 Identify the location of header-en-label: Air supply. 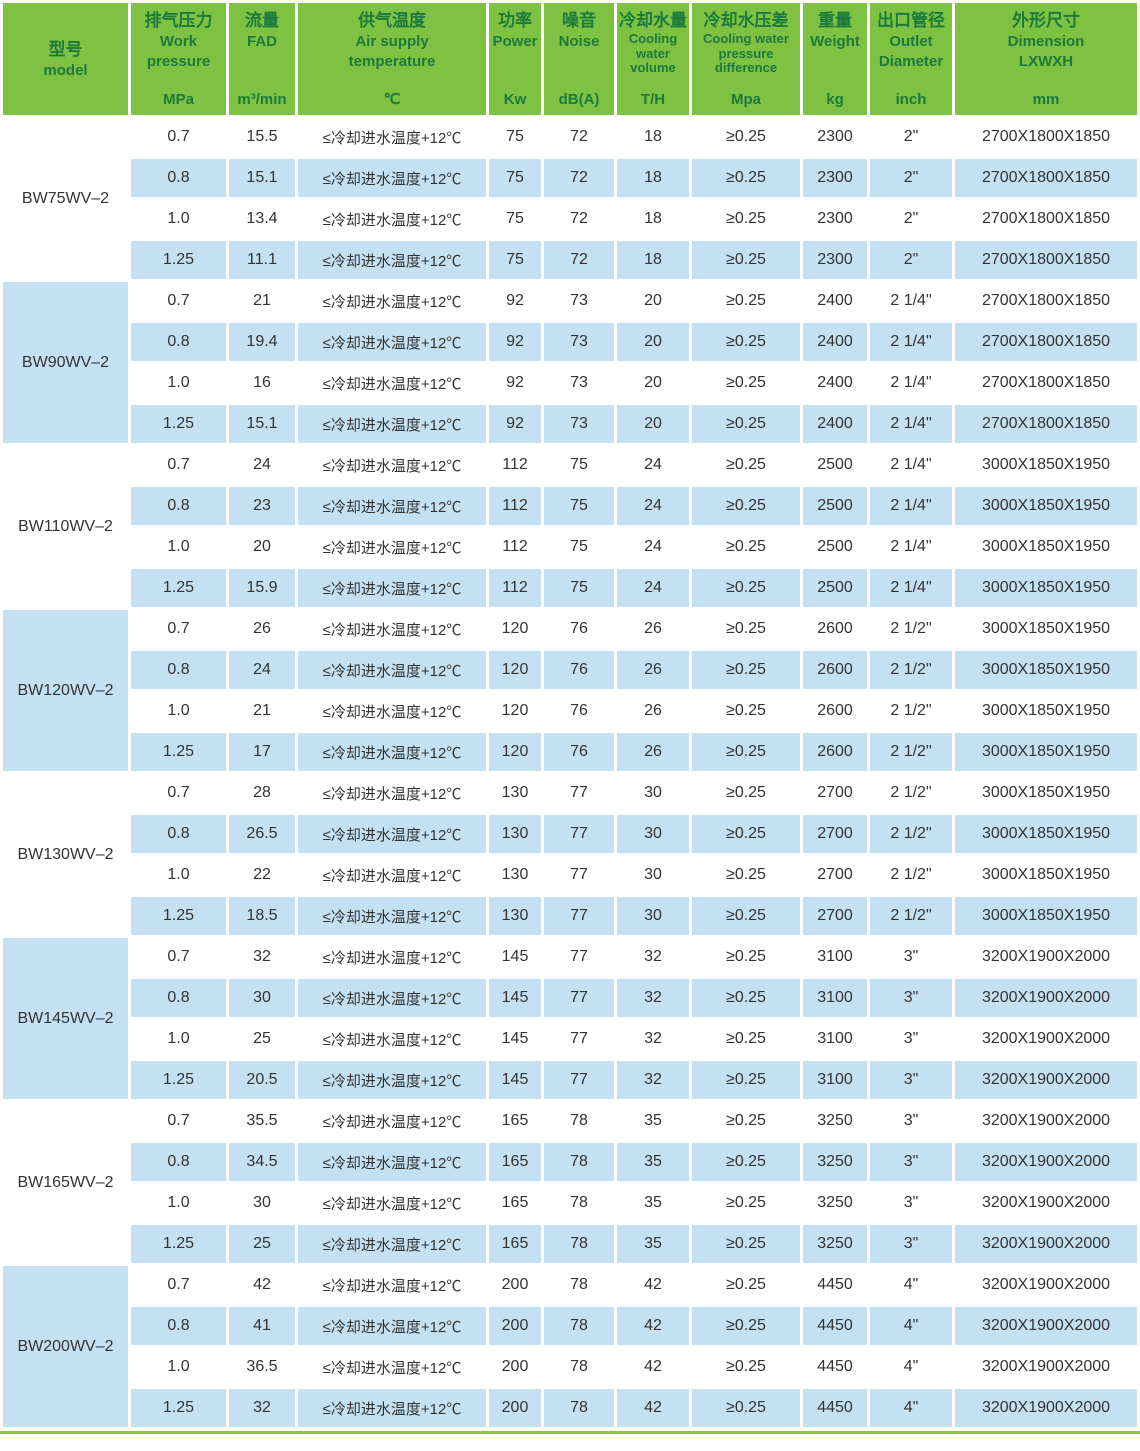
(392, 42).